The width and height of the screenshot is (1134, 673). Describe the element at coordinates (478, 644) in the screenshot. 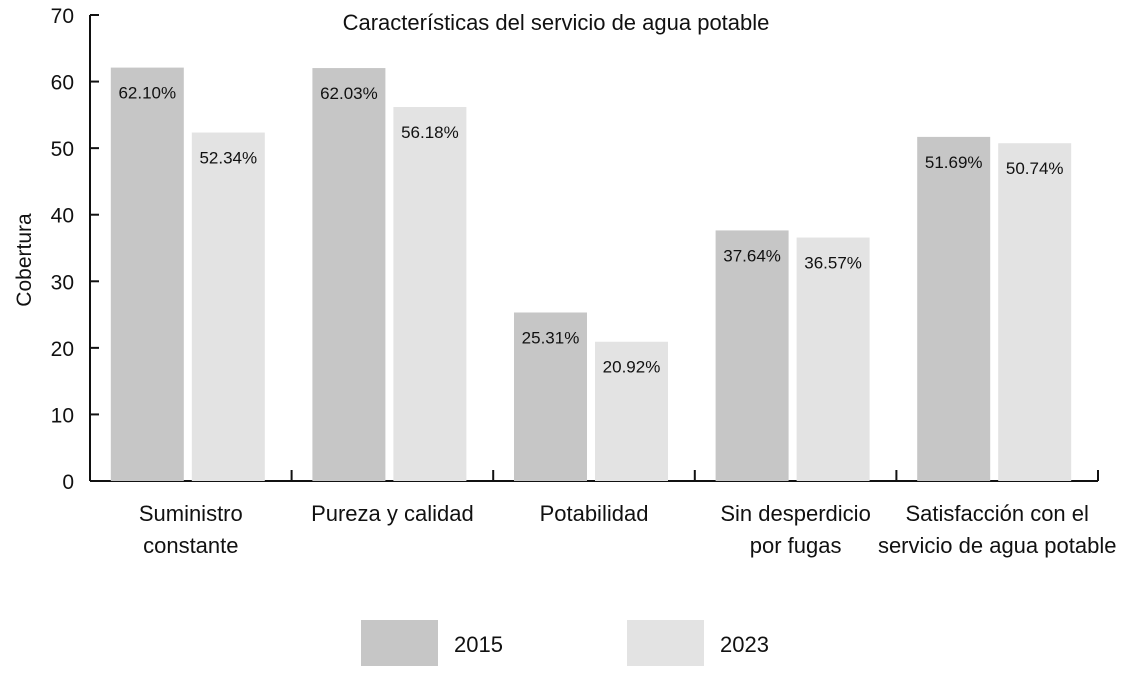

I see `legend-label-2015: 2015` at that location.